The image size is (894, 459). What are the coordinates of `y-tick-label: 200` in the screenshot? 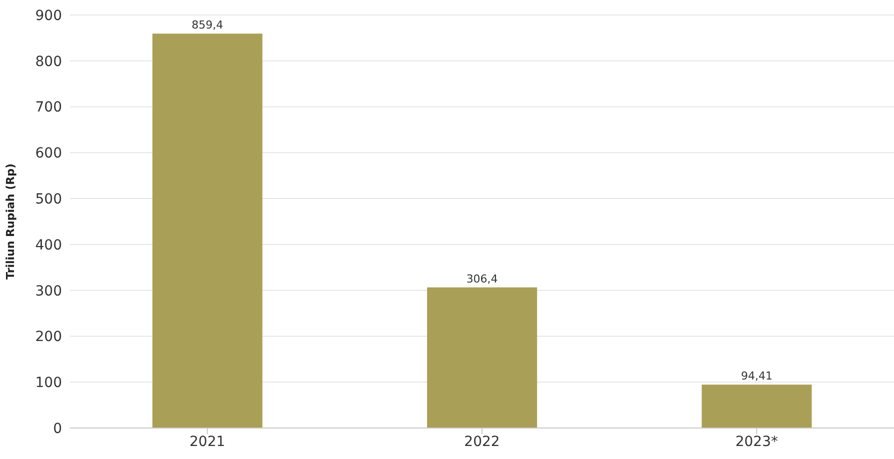 It's located at (48, 337).